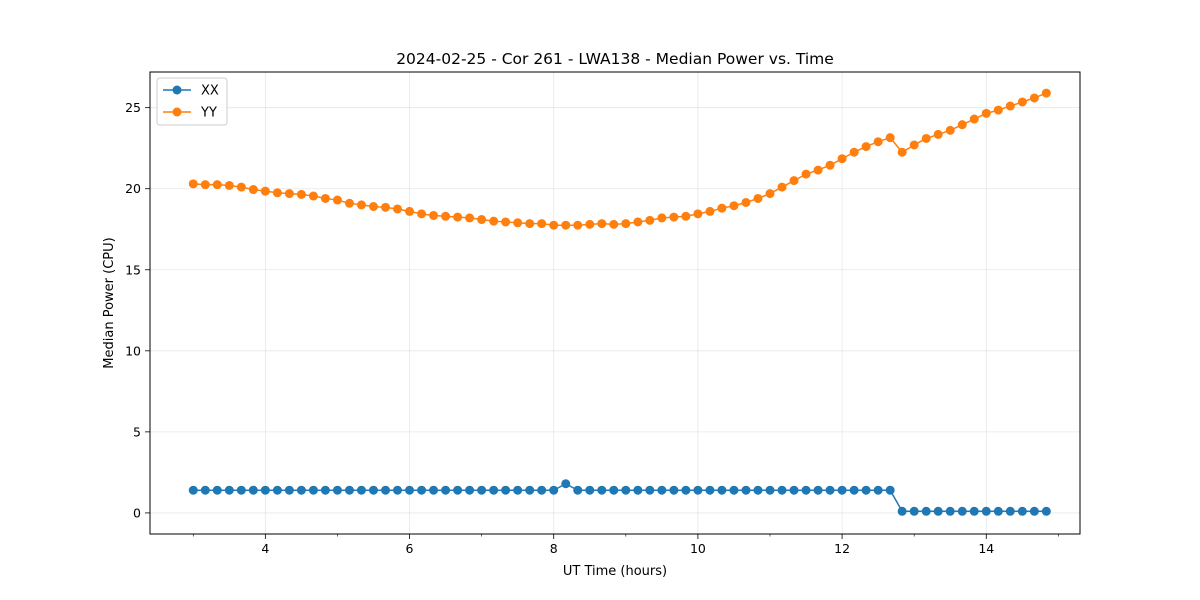  What do you see at coordinates (133, 350) in the screenshot?
I see `y-tick-label: 10` at bounding box center [133, 350].